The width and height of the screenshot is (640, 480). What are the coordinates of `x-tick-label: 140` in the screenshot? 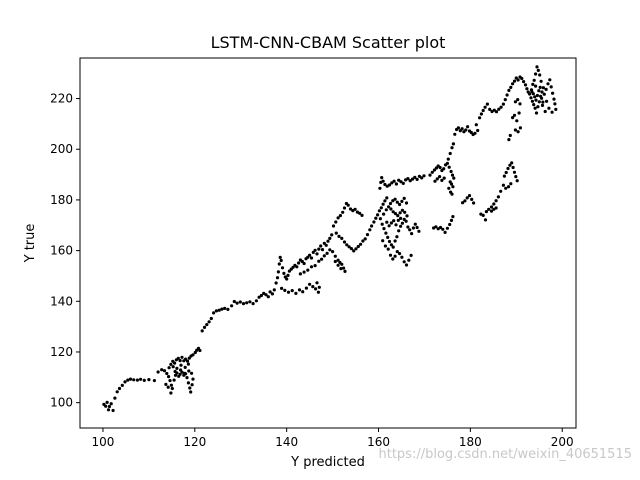 It's located at (286, 442).